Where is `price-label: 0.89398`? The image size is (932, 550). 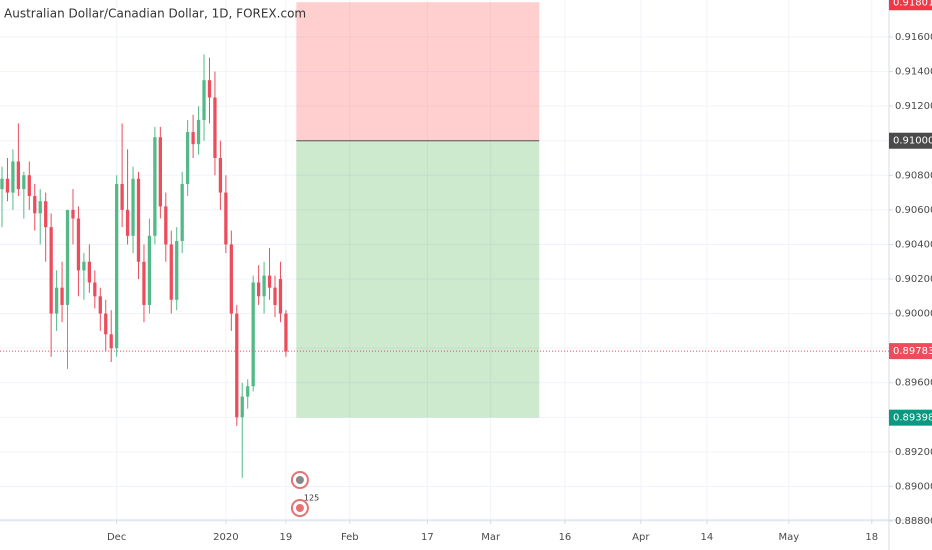 price-label: 0.89398 is located at coordinates (912, 418).